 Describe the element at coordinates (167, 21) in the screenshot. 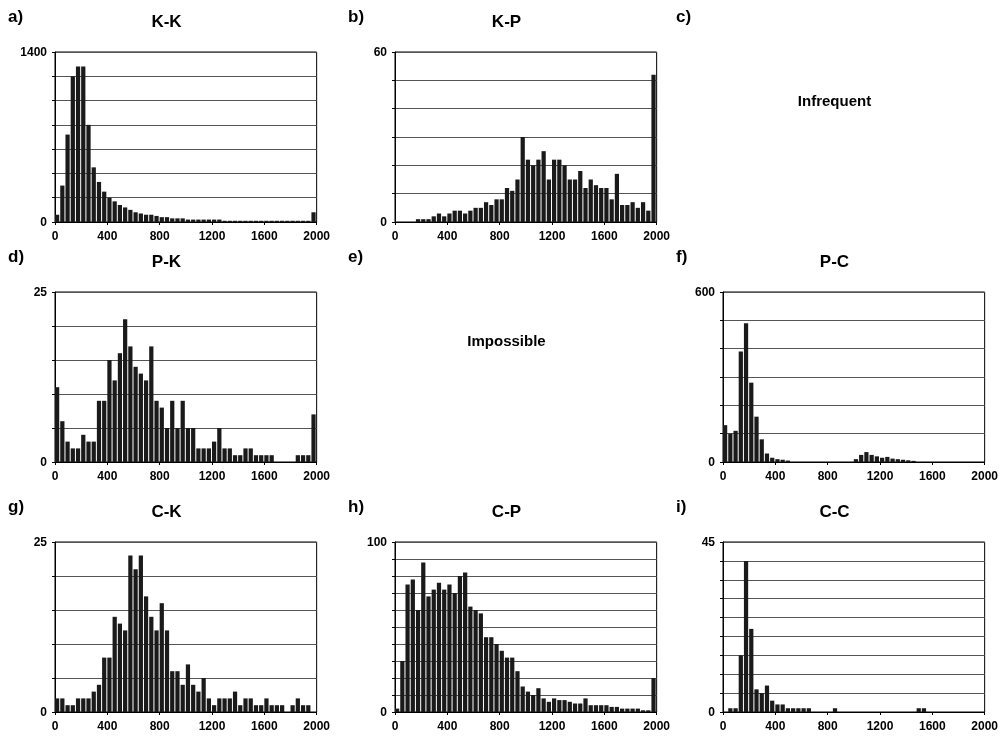

I see `chart-title: K-K` at that location.